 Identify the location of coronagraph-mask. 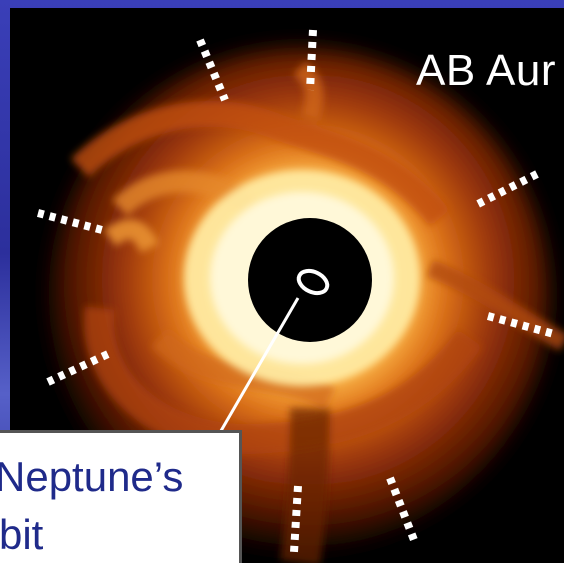
(310, 280).